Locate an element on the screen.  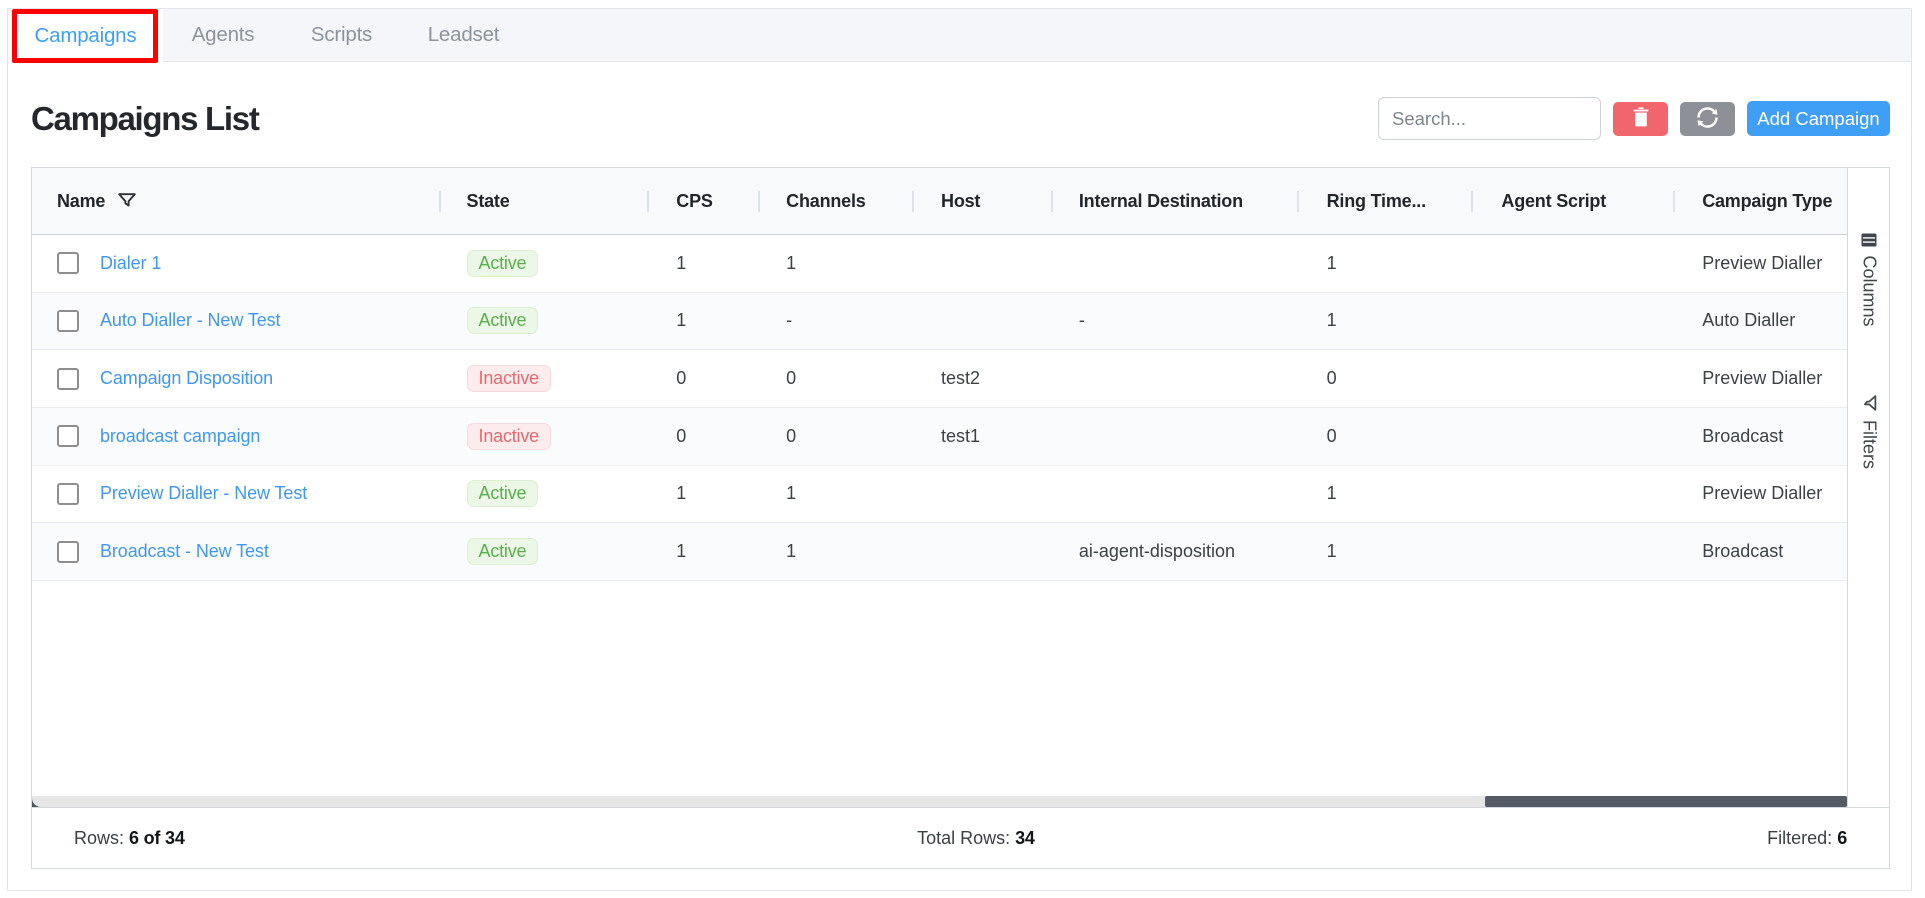
cell-campaign-type: Broadcast is located at coordinates (1743, 551).